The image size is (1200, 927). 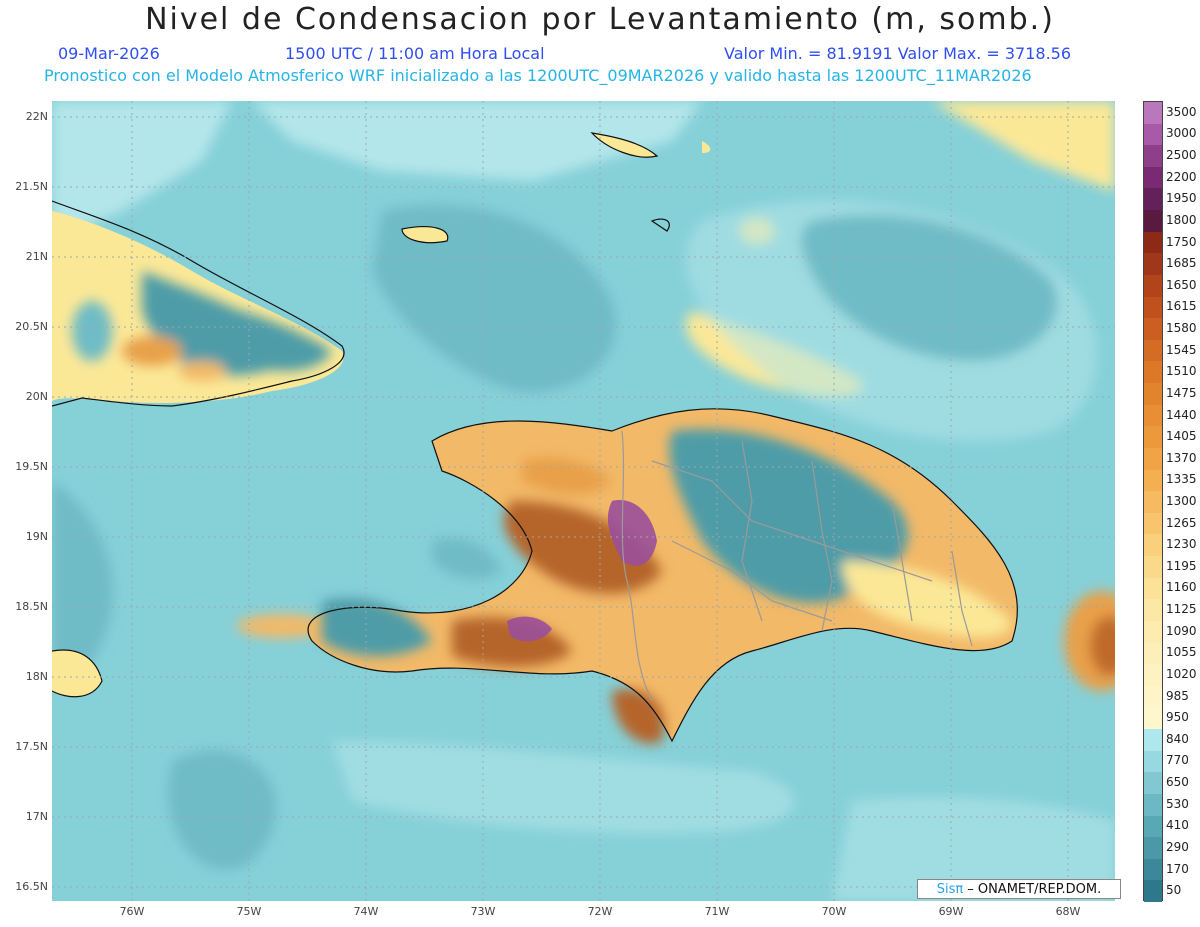 What do you see at coordinates (1181, 501) in the screenshot?
I see `colorbar-level-label: 1300` at bounding box center [1181, 501].